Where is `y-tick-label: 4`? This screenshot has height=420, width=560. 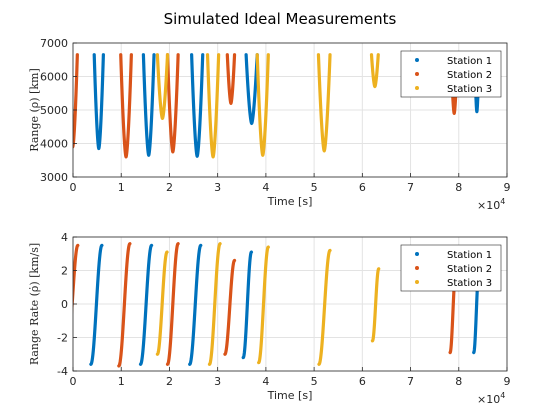 y-tick-label: 4 is located at coordinates (64, 237).